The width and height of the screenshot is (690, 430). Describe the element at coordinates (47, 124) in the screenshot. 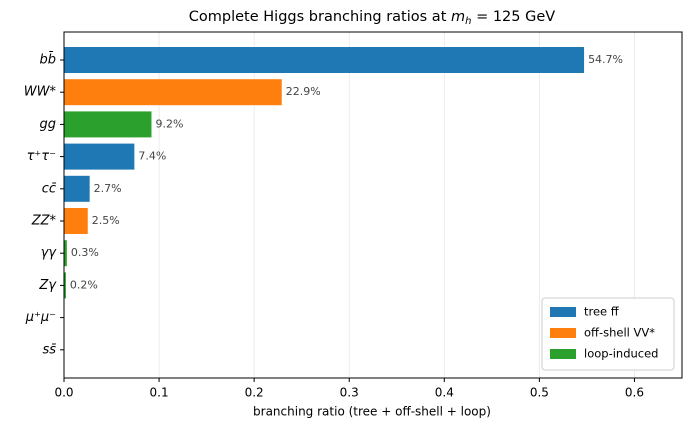

I see `y-tick-label: gg` at that location.